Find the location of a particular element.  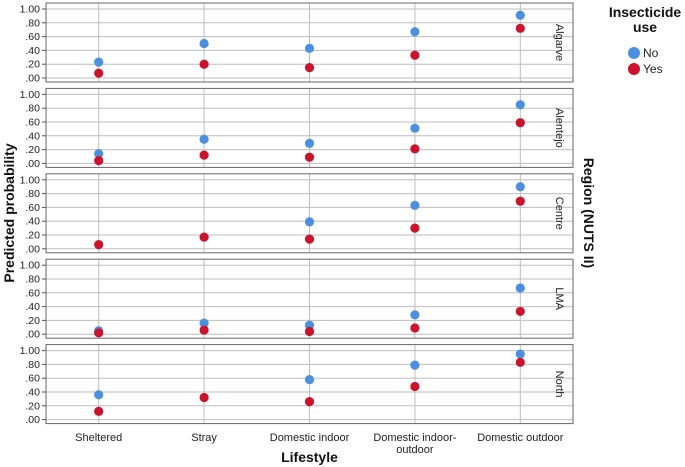

legend-swatch-no is located at coordinates (634, 53).